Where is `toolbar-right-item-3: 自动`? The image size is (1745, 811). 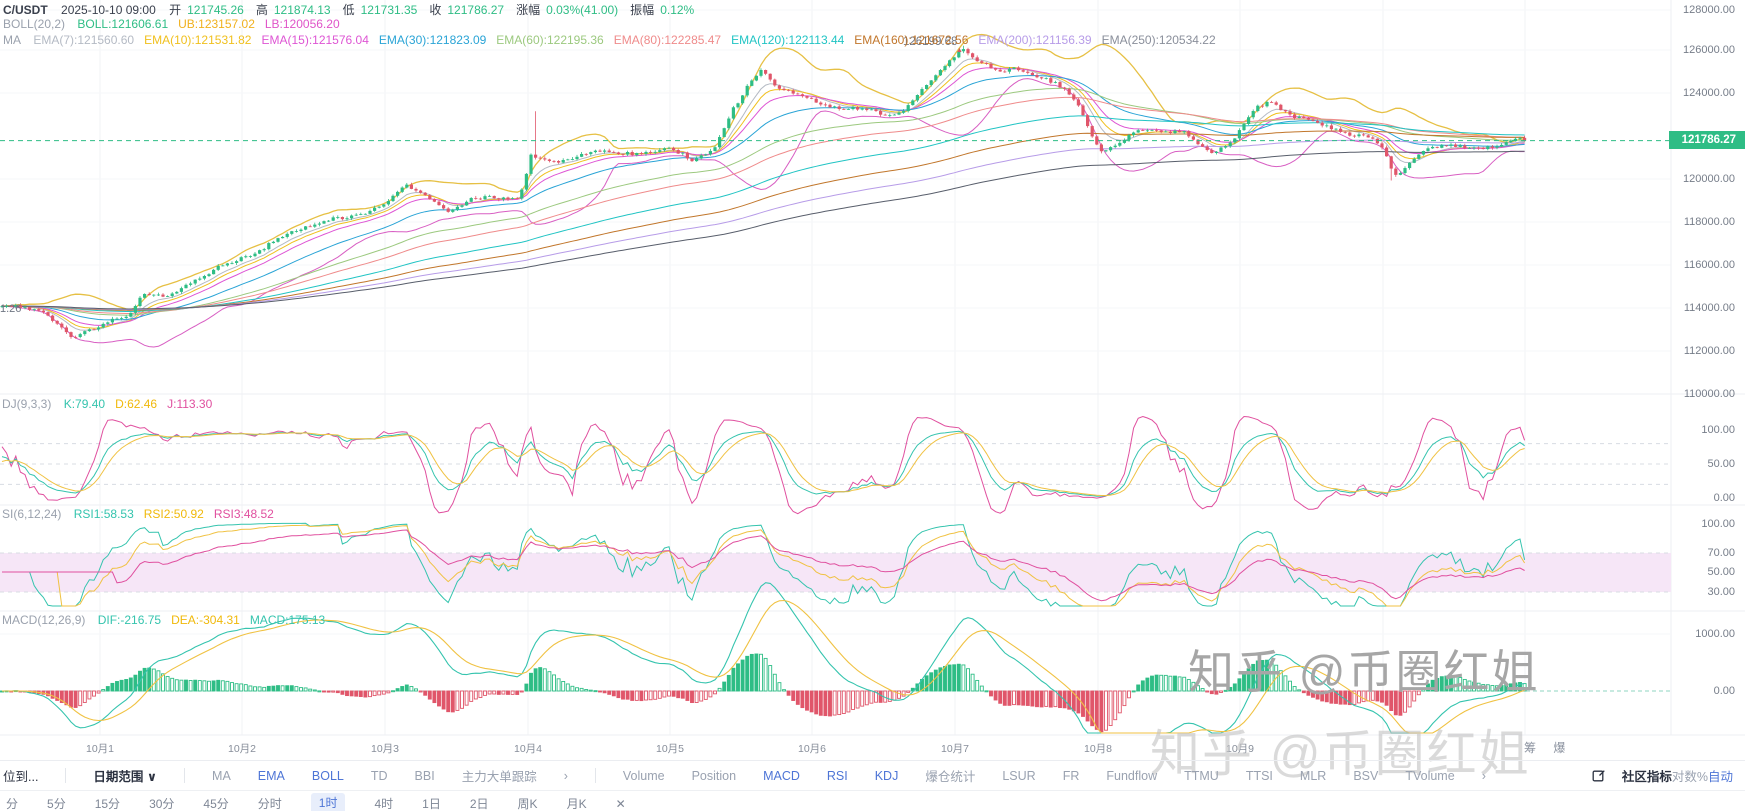 toolbar-right-item-3: 自动 is located at coordinates (1720, 777).